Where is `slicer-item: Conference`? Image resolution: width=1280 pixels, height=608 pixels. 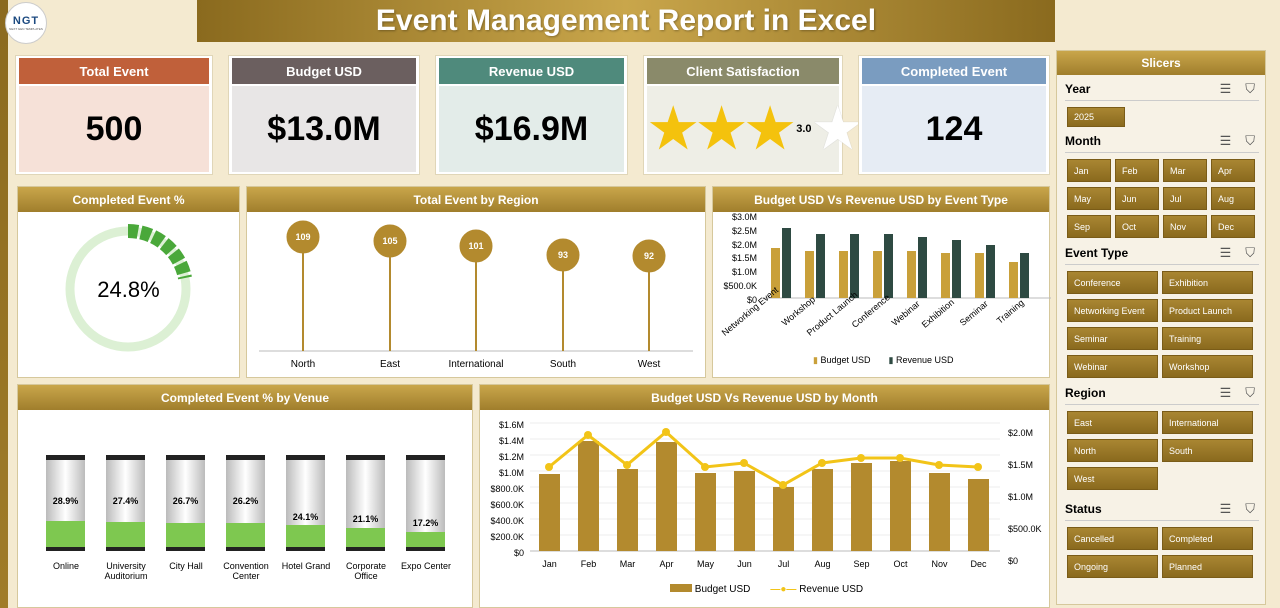 slicer-item: Conference is located at coordinates (1112, 282).